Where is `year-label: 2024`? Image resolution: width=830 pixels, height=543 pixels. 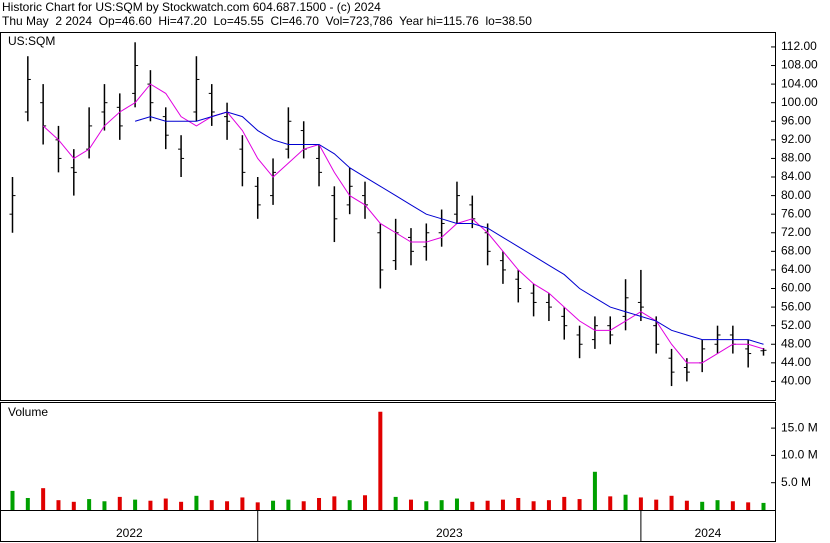 year-label: 2024 is located at coordinates (708, 533).